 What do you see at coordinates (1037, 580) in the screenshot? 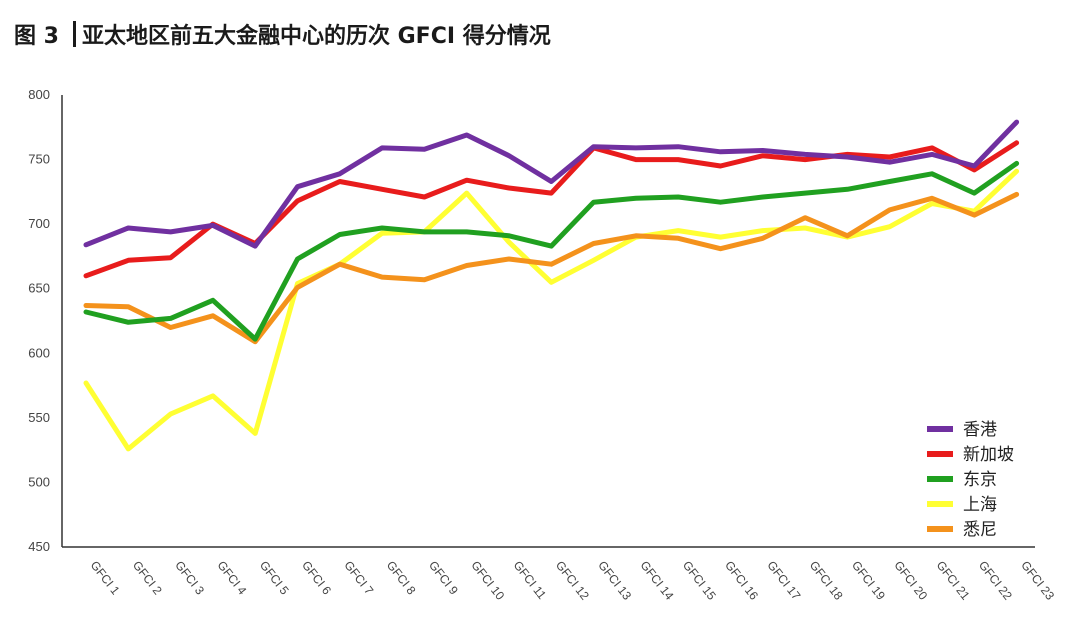
I see `x-tick-label: GFCI 23` at bounding box center [1037, 580].